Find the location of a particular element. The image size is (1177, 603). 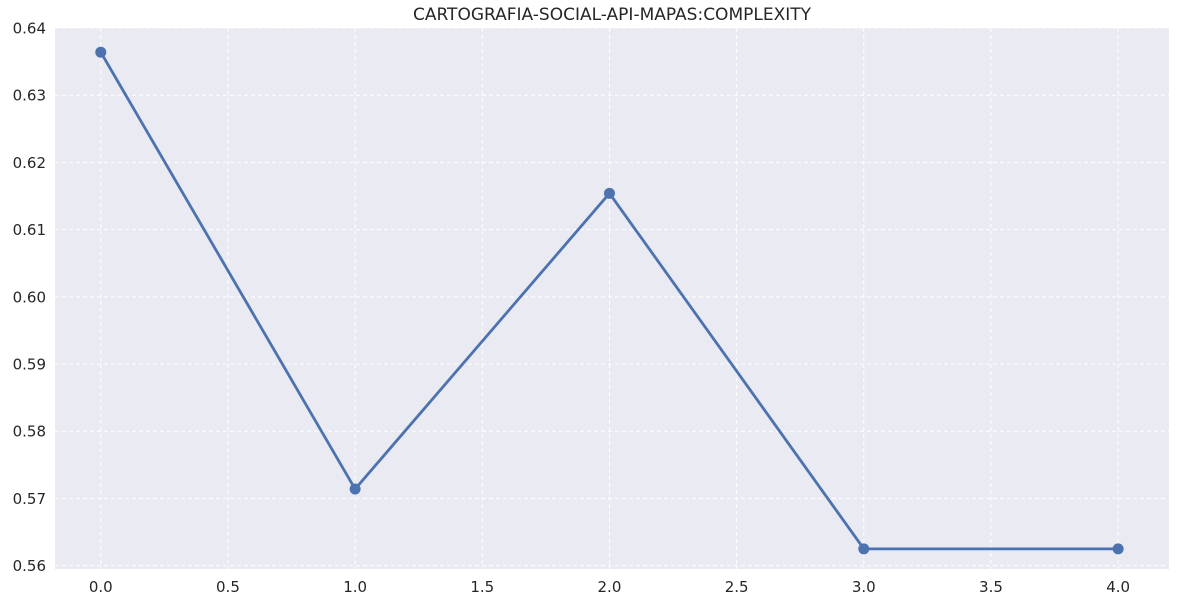

x-tick-label: 0.0 is located at coordinates (101, 587).